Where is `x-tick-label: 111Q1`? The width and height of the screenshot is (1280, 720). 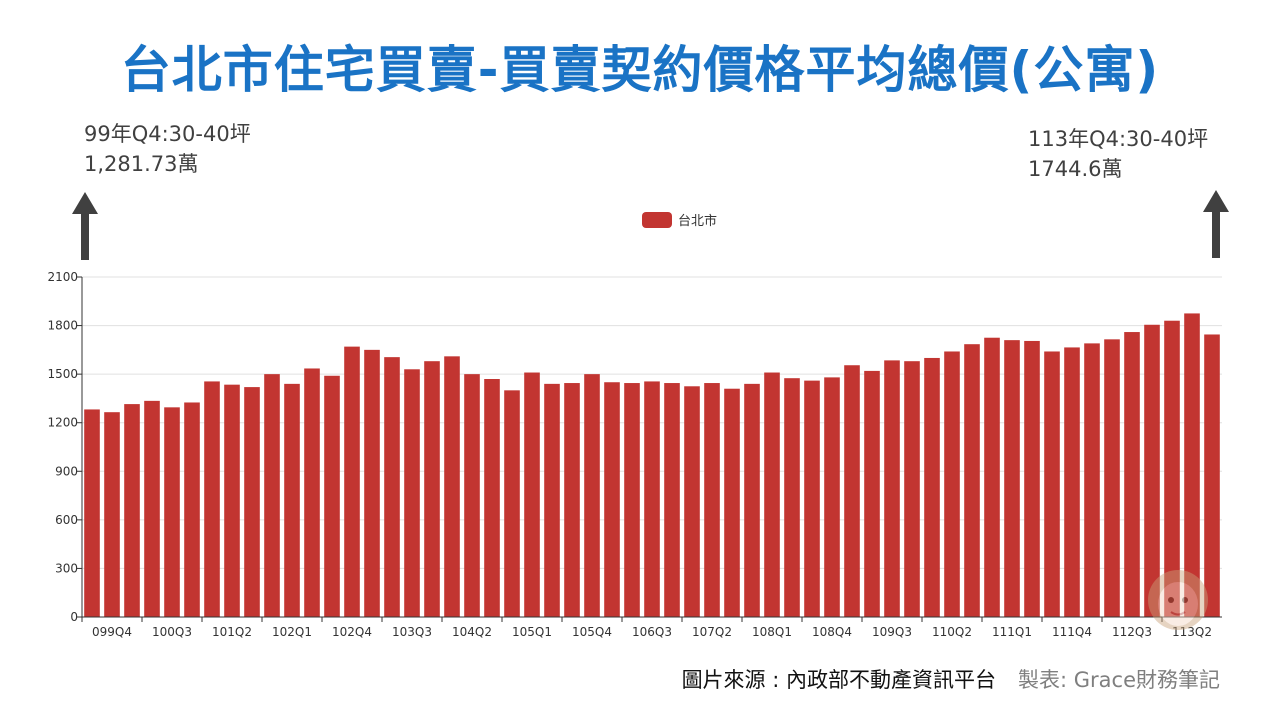 x-tick-label: 111Q1 is located at coordinates (1012, 632).